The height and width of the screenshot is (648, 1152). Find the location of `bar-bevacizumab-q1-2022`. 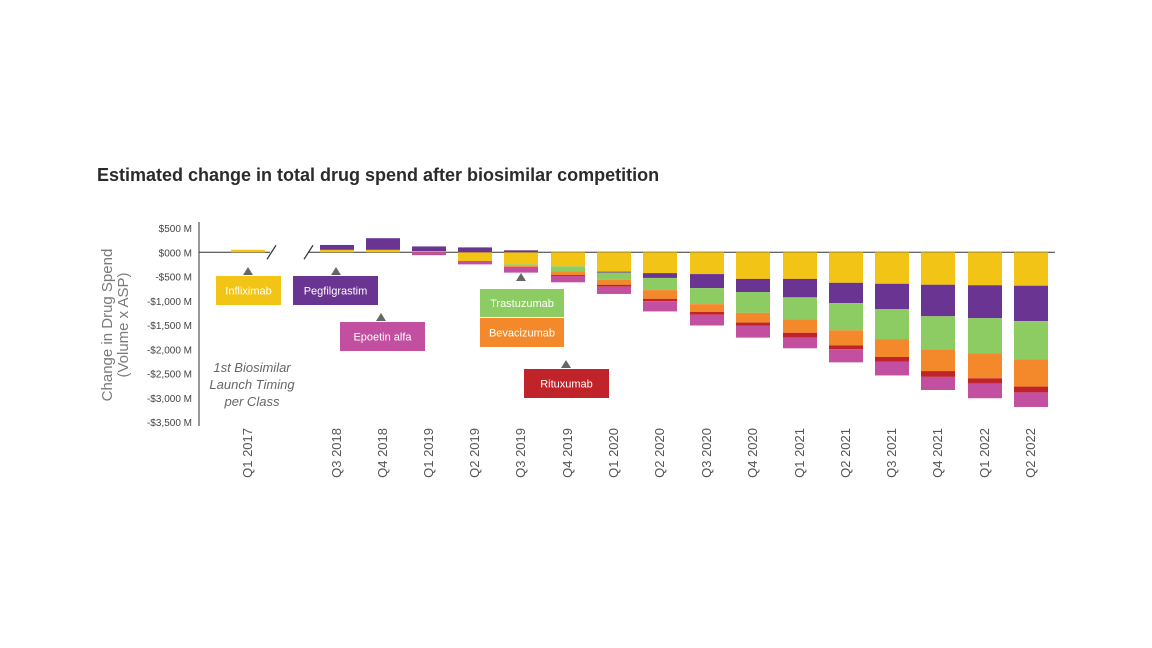

bar-bevacizumab-q1-2022 is located at coordinates (985, 366).